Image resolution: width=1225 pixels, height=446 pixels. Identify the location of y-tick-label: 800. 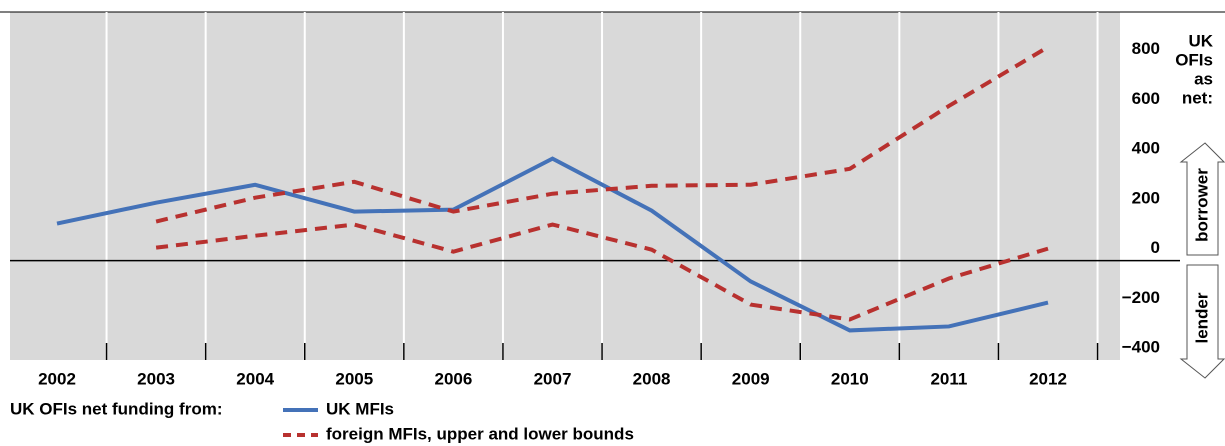
(1146, 48).